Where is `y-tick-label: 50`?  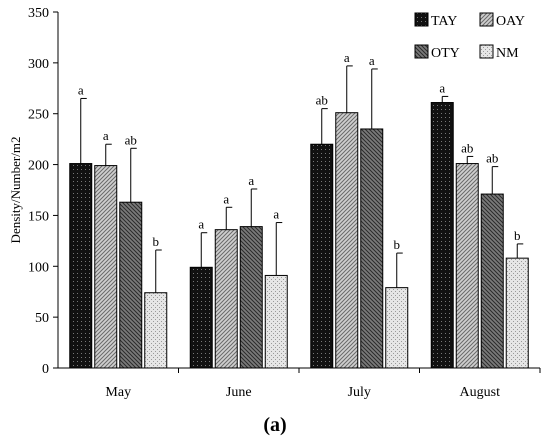
y-tick-label: 50 is located at coordinates (42, 318).